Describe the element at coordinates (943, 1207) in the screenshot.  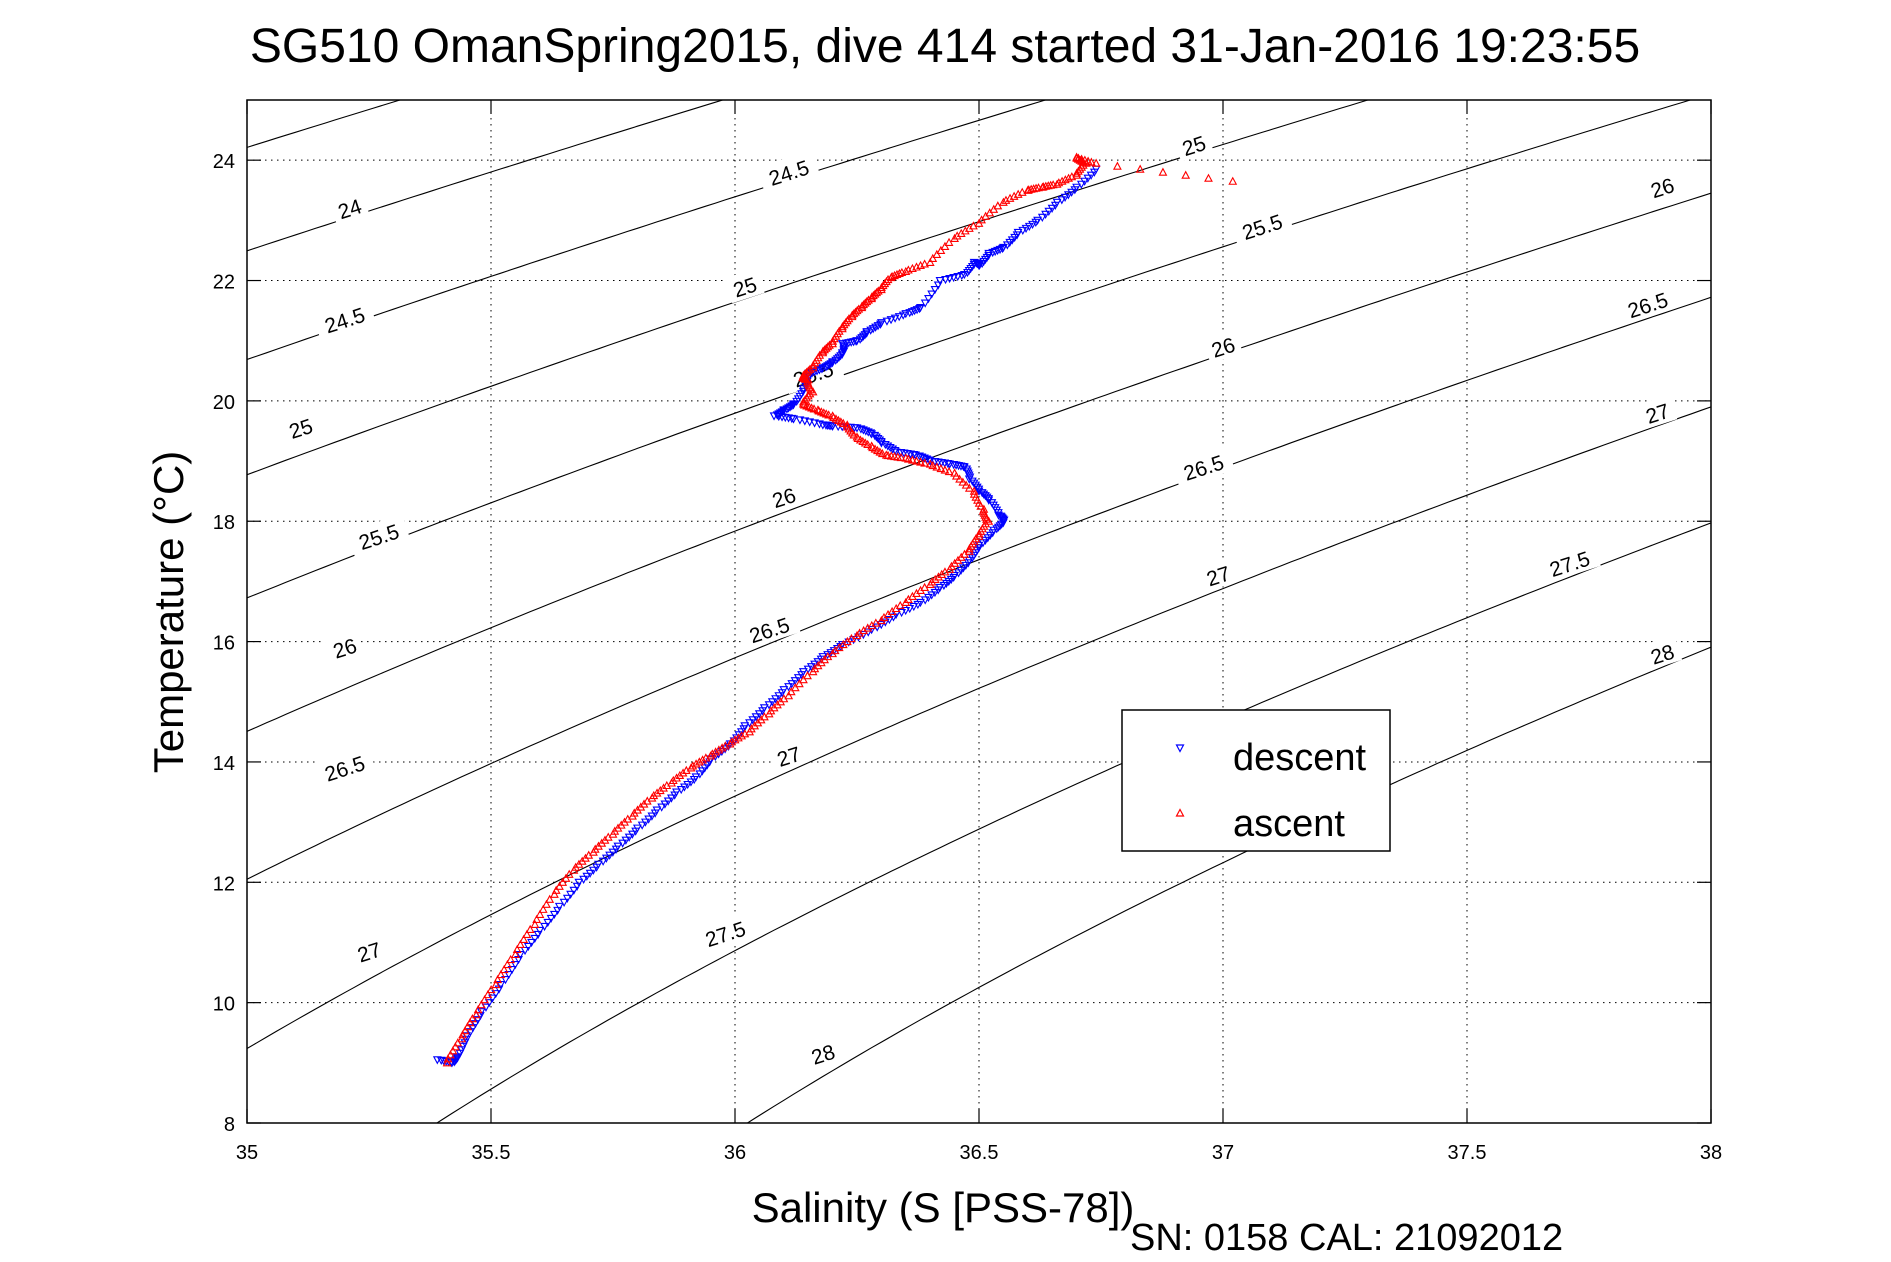
I see `x-axis-label: Salinity (S [PSS-78])` at that location.